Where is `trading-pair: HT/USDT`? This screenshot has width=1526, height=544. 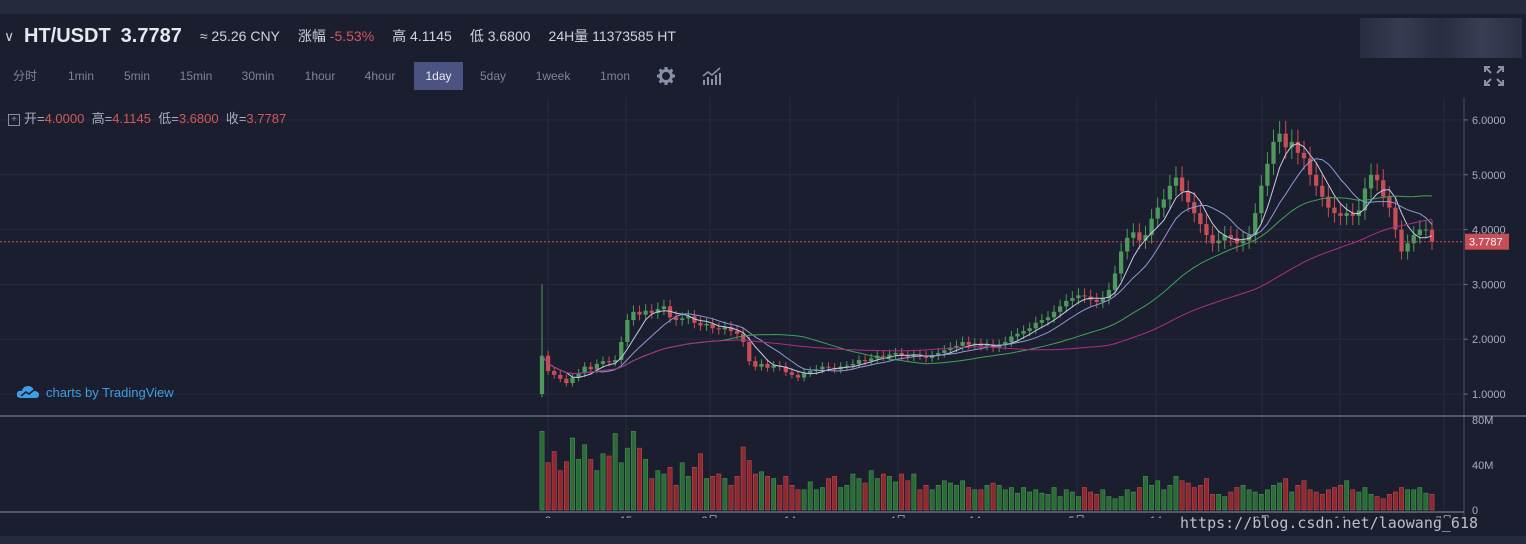
trading-pair: HT/USDT is located at coordinates (67, 35).